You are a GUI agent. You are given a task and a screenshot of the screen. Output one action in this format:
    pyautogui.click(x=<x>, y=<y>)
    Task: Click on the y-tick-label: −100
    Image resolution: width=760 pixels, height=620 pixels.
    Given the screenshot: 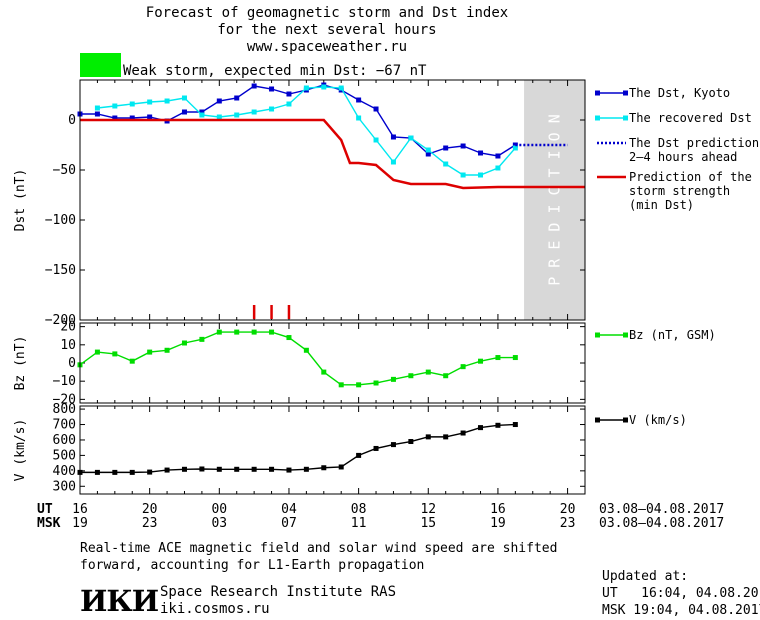 What is the action you would take?
    pyautogui.click(x=60, y=220)
    